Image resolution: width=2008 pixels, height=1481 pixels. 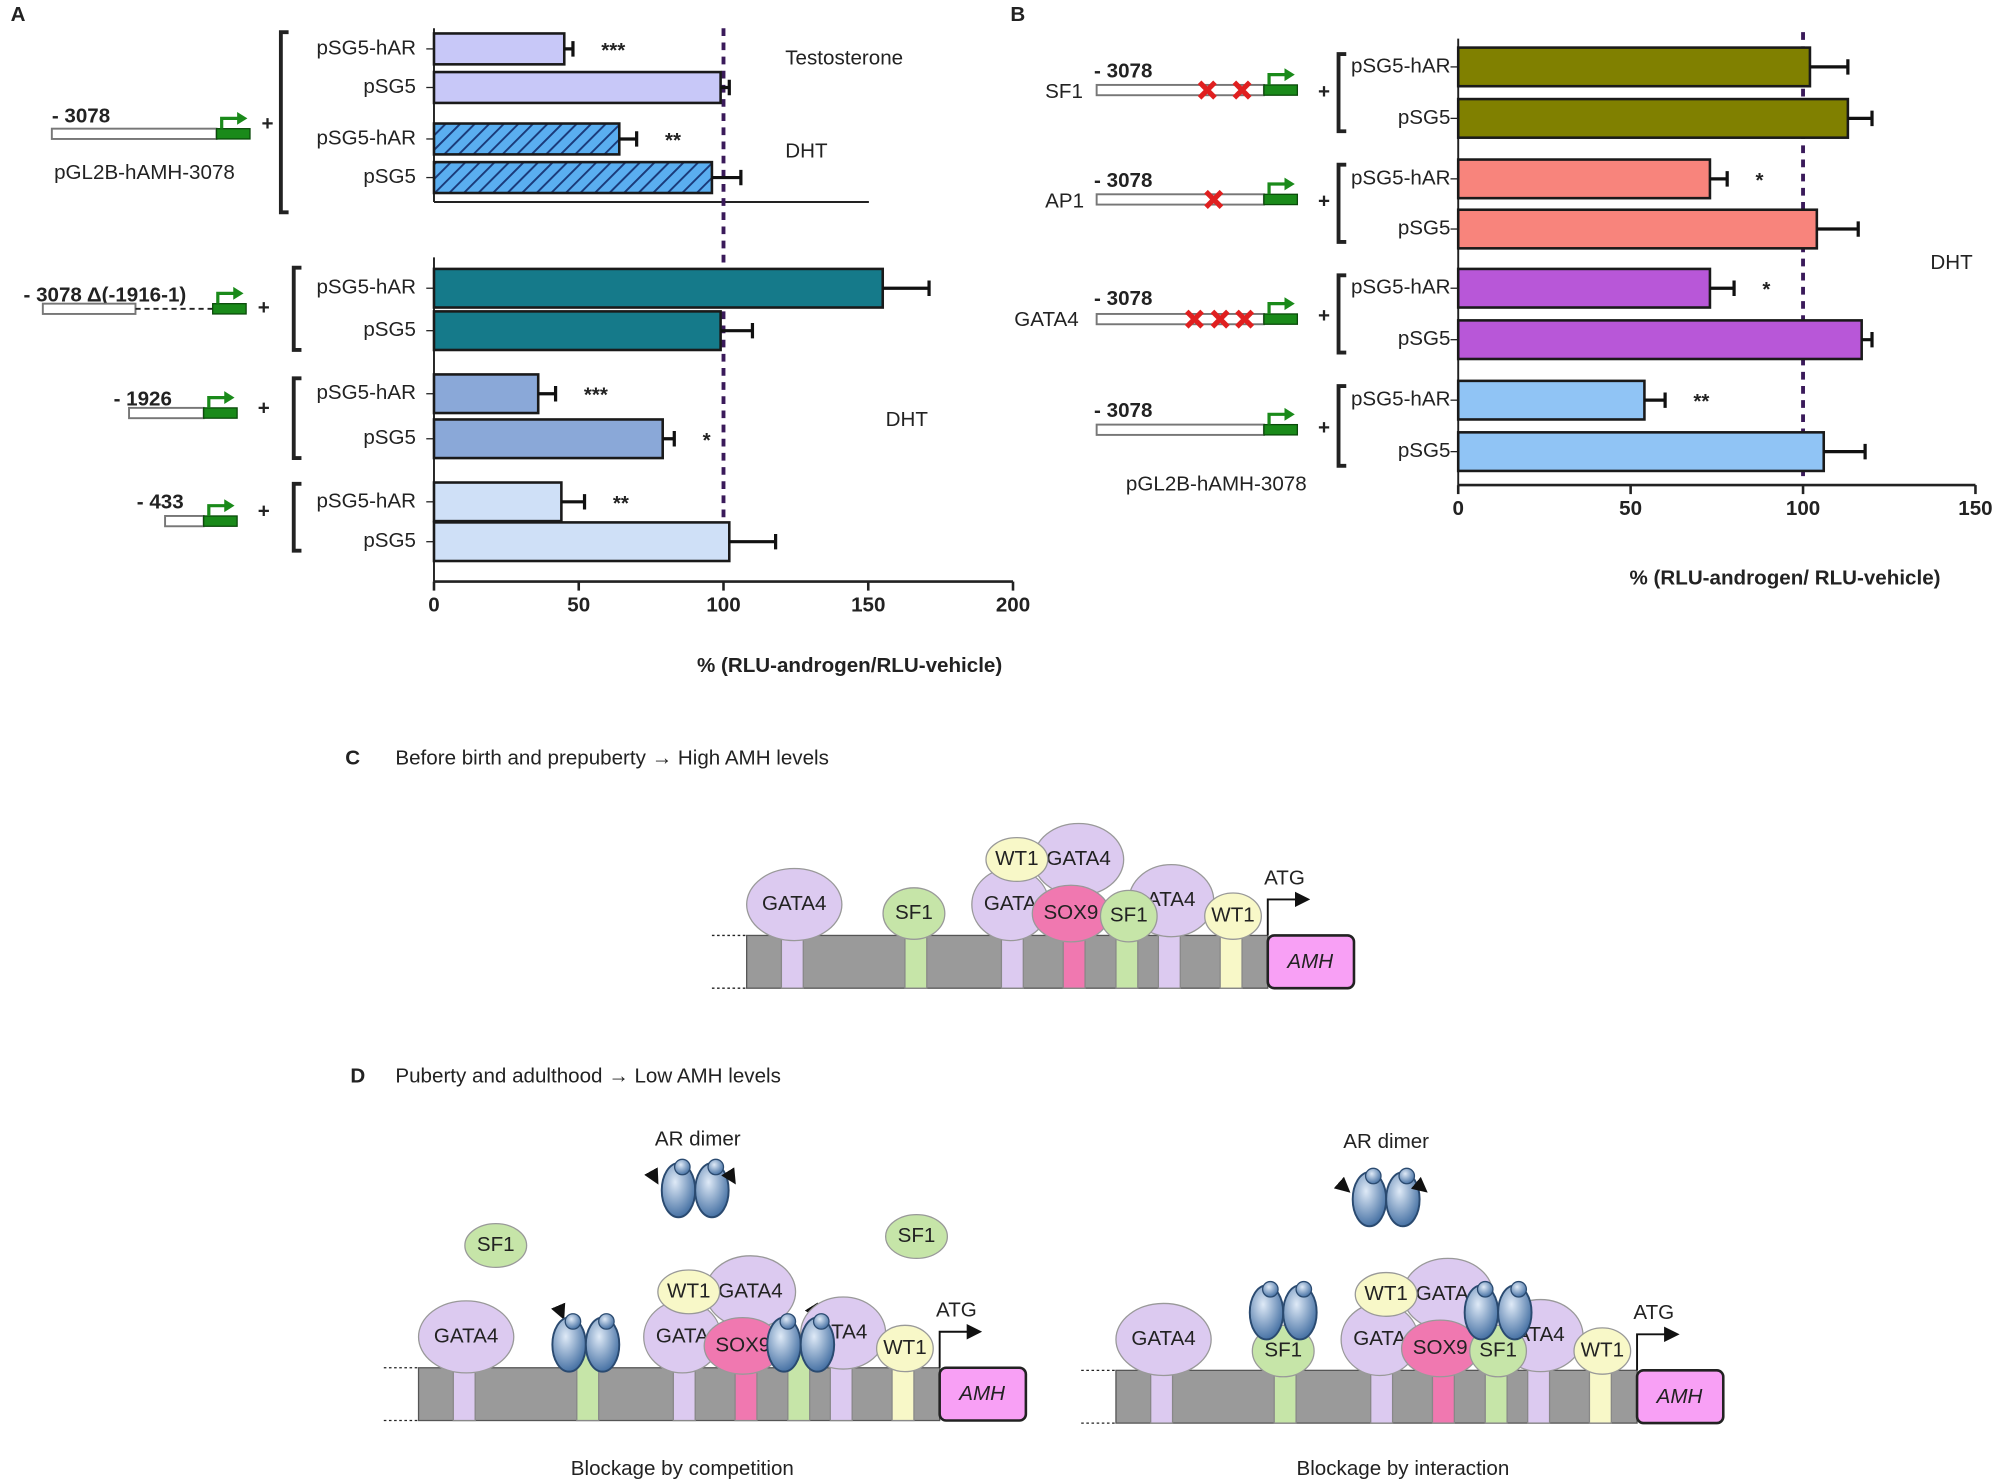 I want to click on protein-label: ATA4, so click(x=1171, y=899).